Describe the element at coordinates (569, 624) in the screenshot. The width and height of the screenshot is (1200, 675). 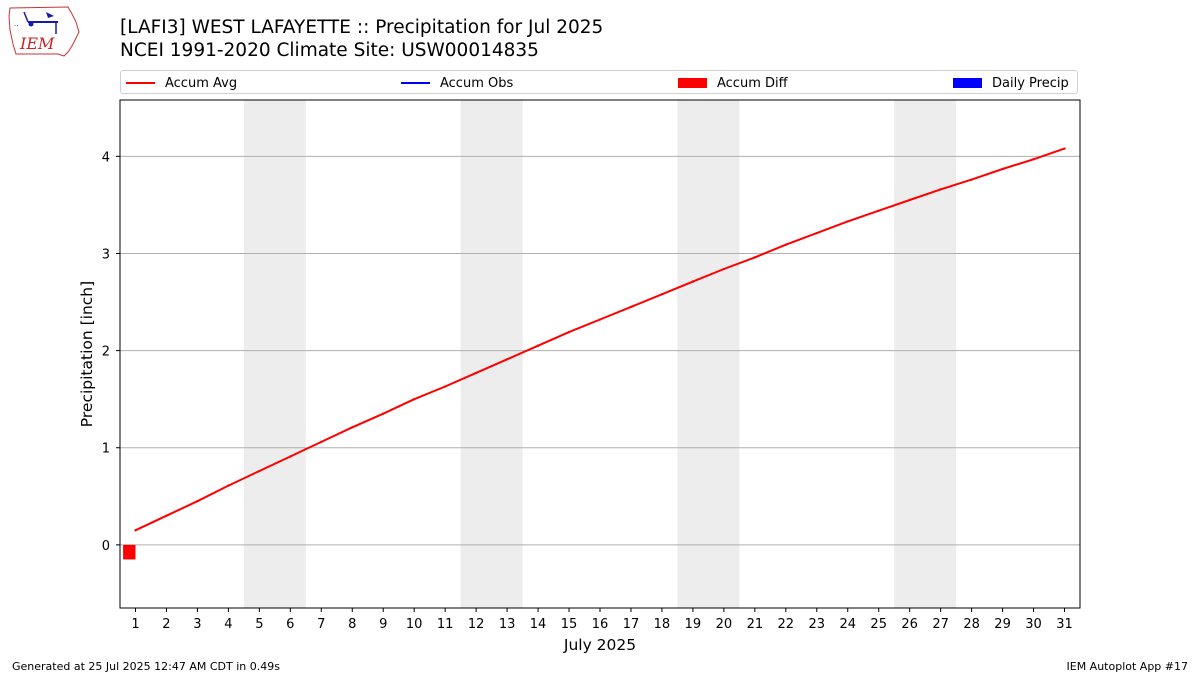
I see `x-tick-label: 15` at that location.